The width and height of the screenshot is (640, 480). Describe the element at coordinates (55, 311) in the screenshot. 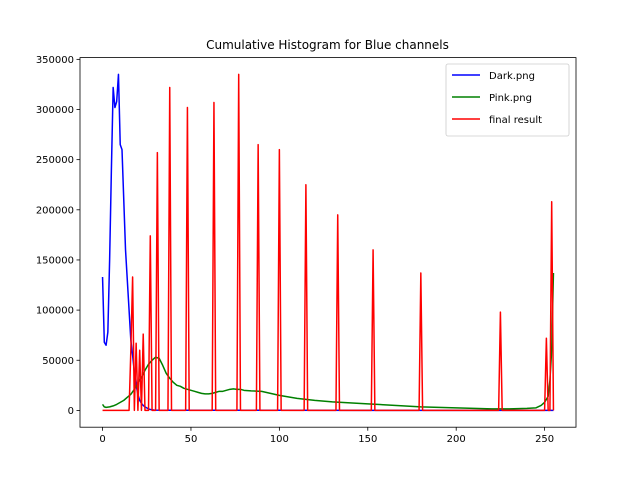

I see `y-tick-label: 100000` at that location.